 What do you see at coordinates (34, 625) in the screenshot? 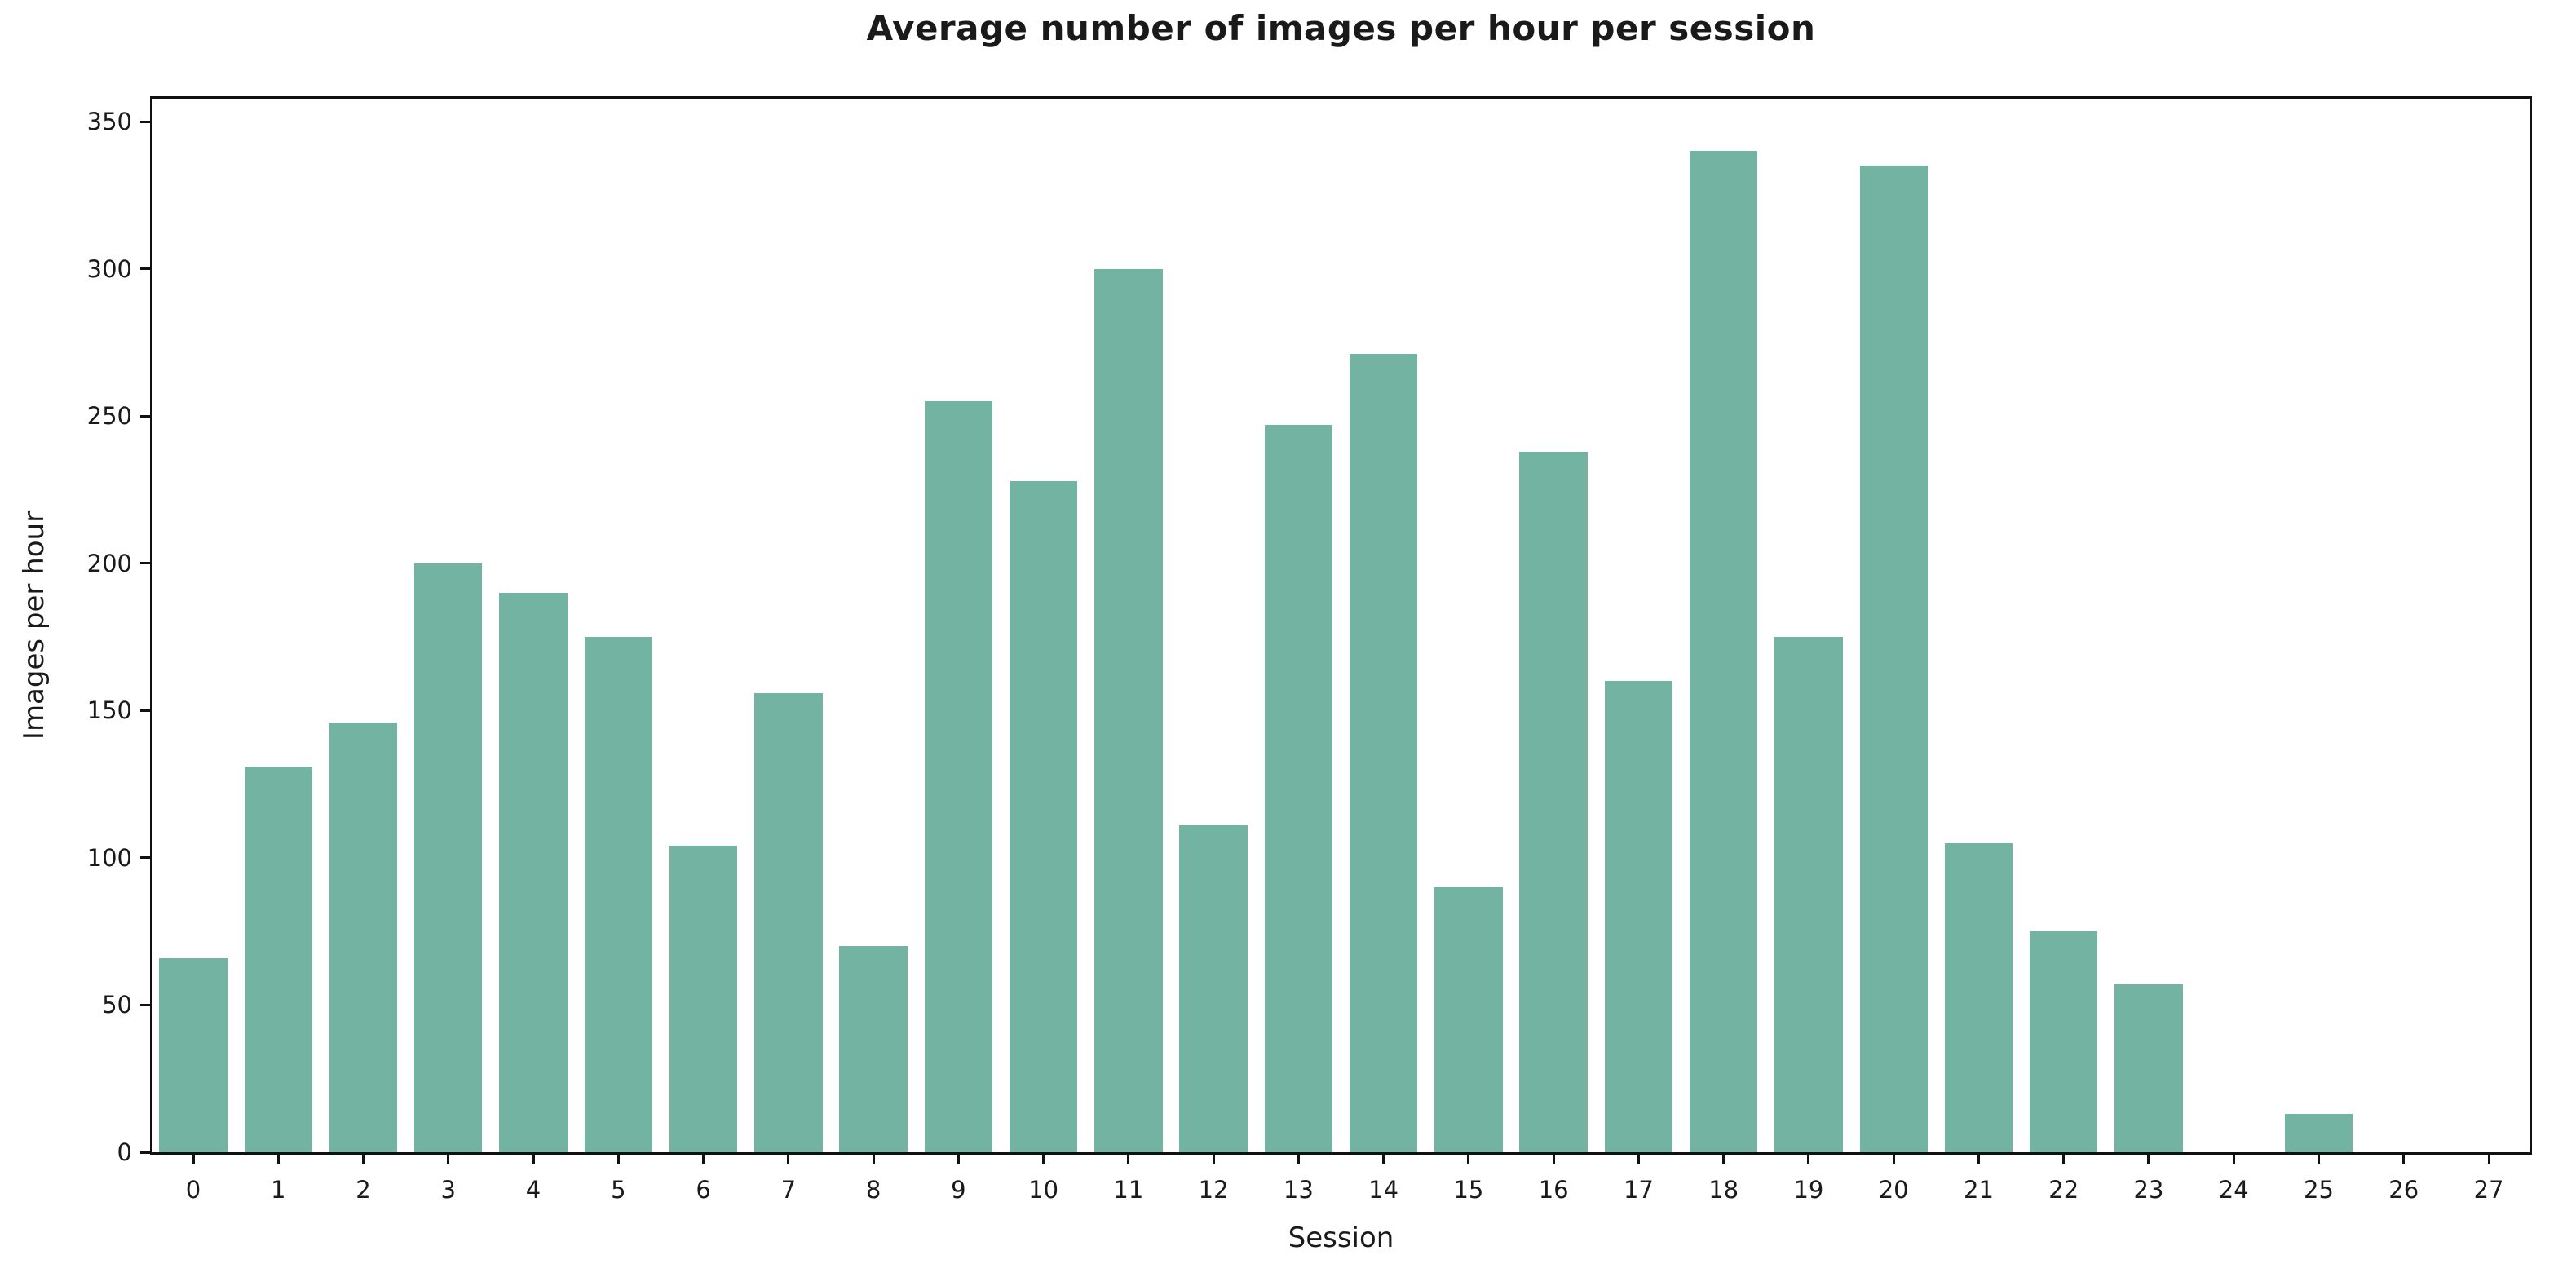
I see `y-axis-label: Images per hour` at bounding box center [34, 625].